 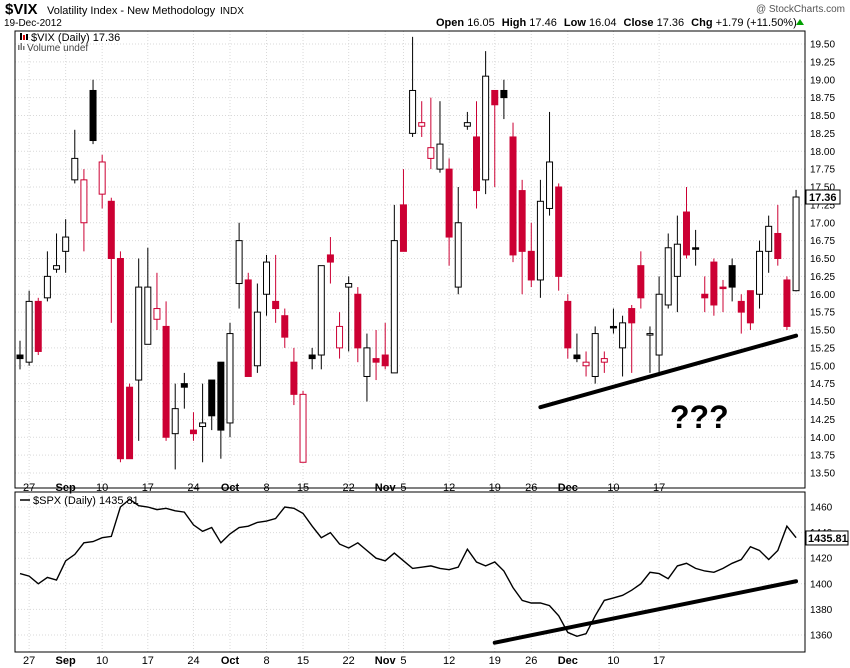 What do you see at coordinates (266, 488) in the screenshot?
I see `x-tick-label: 8` at bounding box center [266, 488].